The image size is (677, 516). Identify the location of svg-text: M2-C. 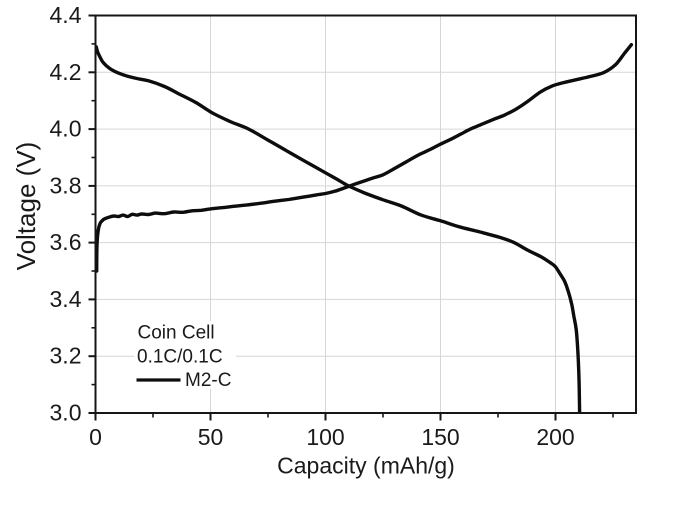
(208, 380).